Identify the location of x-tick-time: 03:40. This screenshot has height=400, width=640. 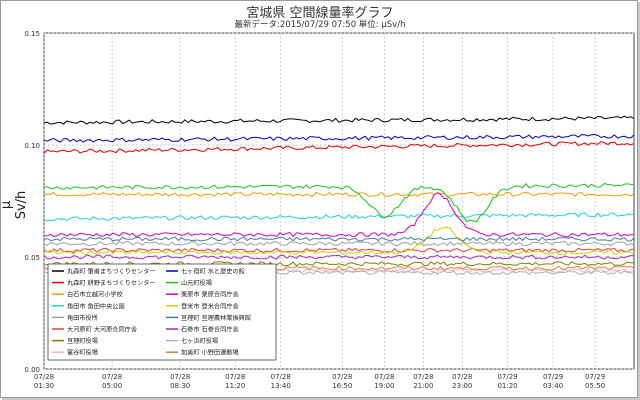
(553, 386).